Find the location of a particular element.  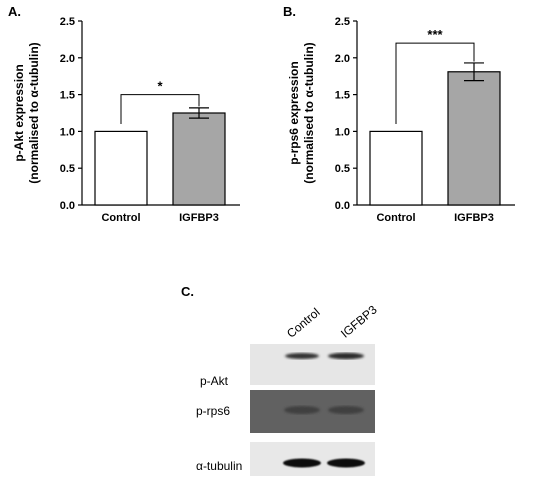

chart-b-ytick-label-2: 1.0 is located at coordinates (342, 132).